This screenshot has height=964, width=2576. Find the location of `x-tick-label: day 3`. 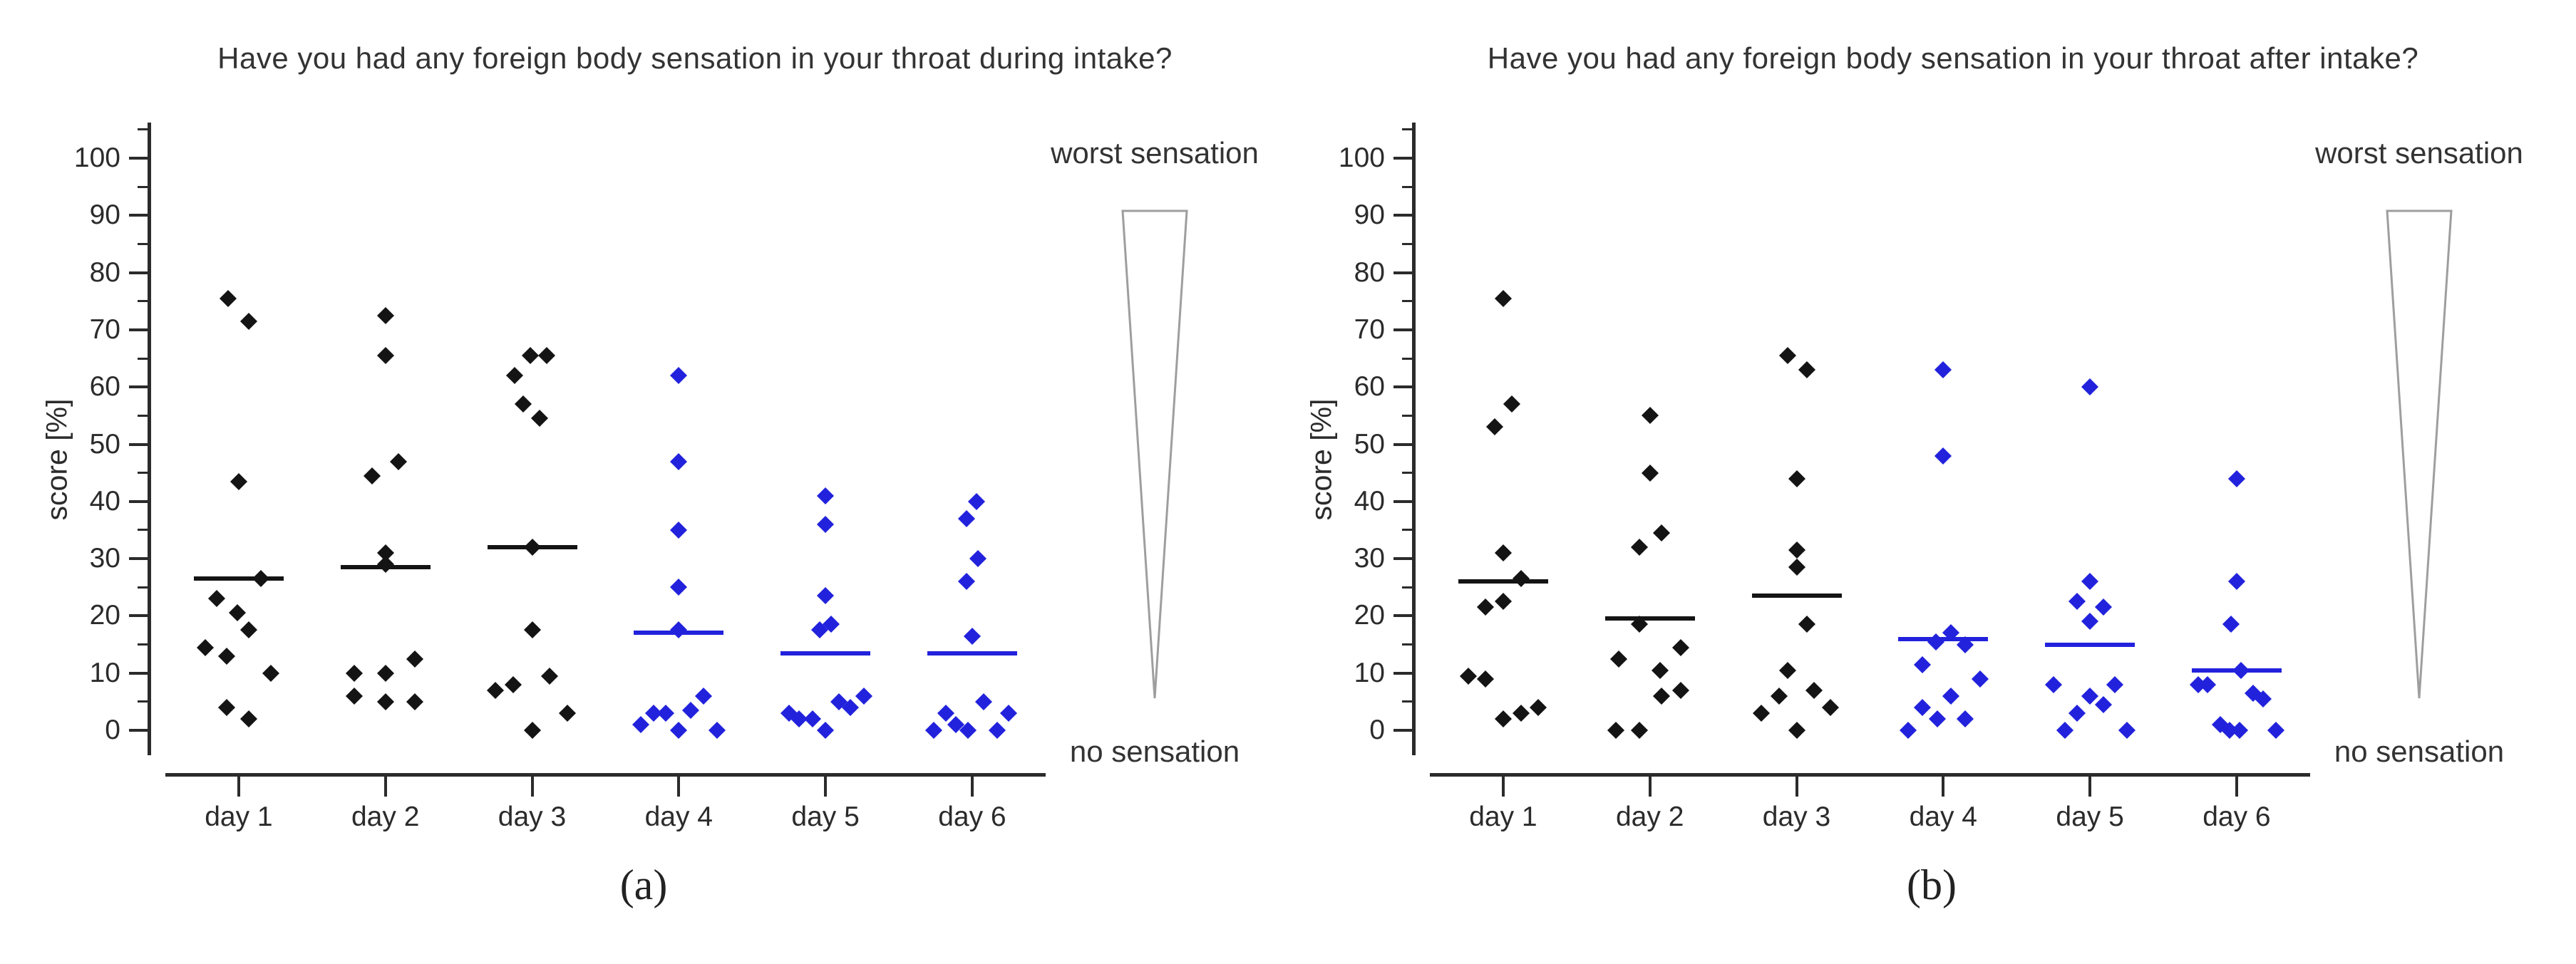

x-tick-label: day 3 is located at coordinates (532, 817).